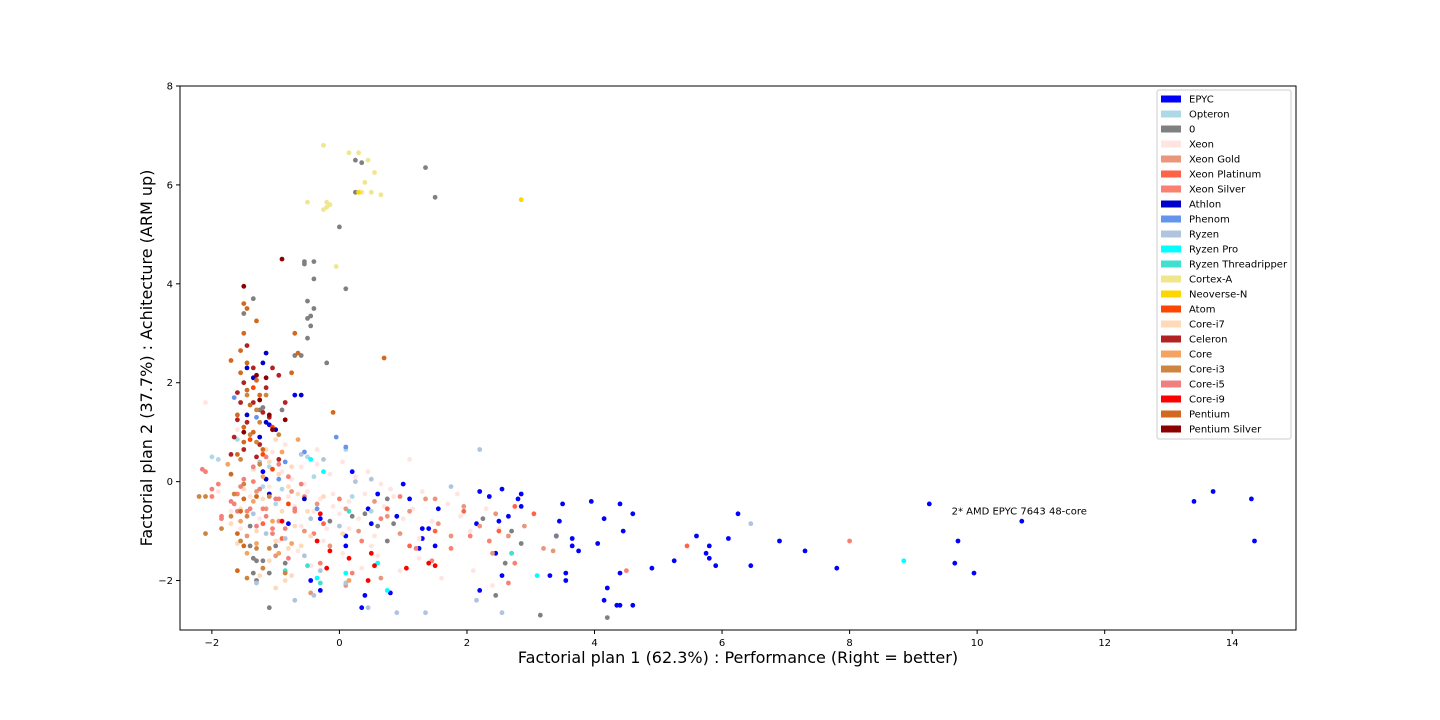 This screenshot has width=1440, height=720. What do you see at coordinates (1171, 264) in the screenshot?
I see `legend-swatch-ryzen-threadripper` at bounding box center [1171, 264].